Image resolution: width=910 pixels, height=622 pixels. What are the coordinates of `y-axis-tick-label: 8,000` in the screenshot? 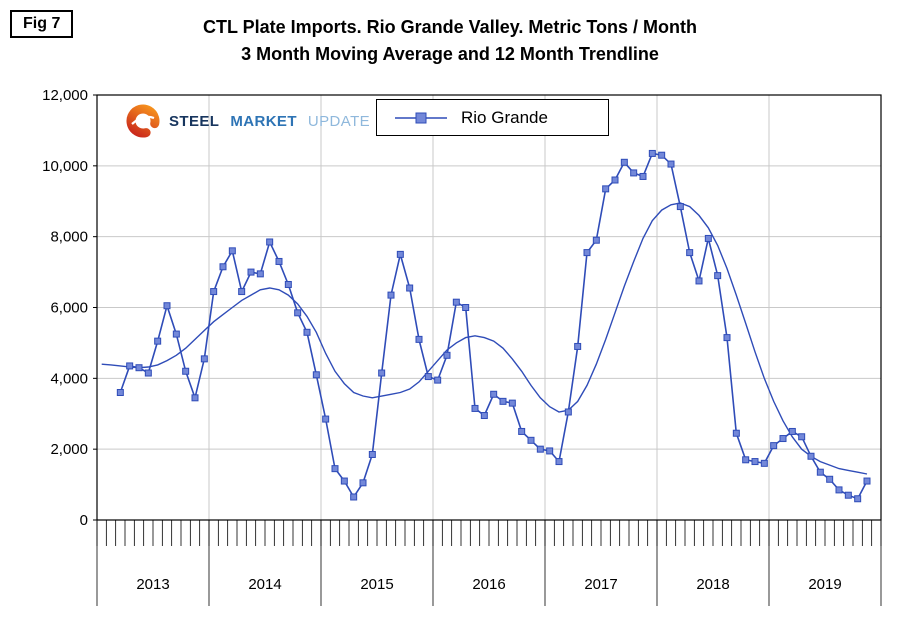 It's located at (69, 237).